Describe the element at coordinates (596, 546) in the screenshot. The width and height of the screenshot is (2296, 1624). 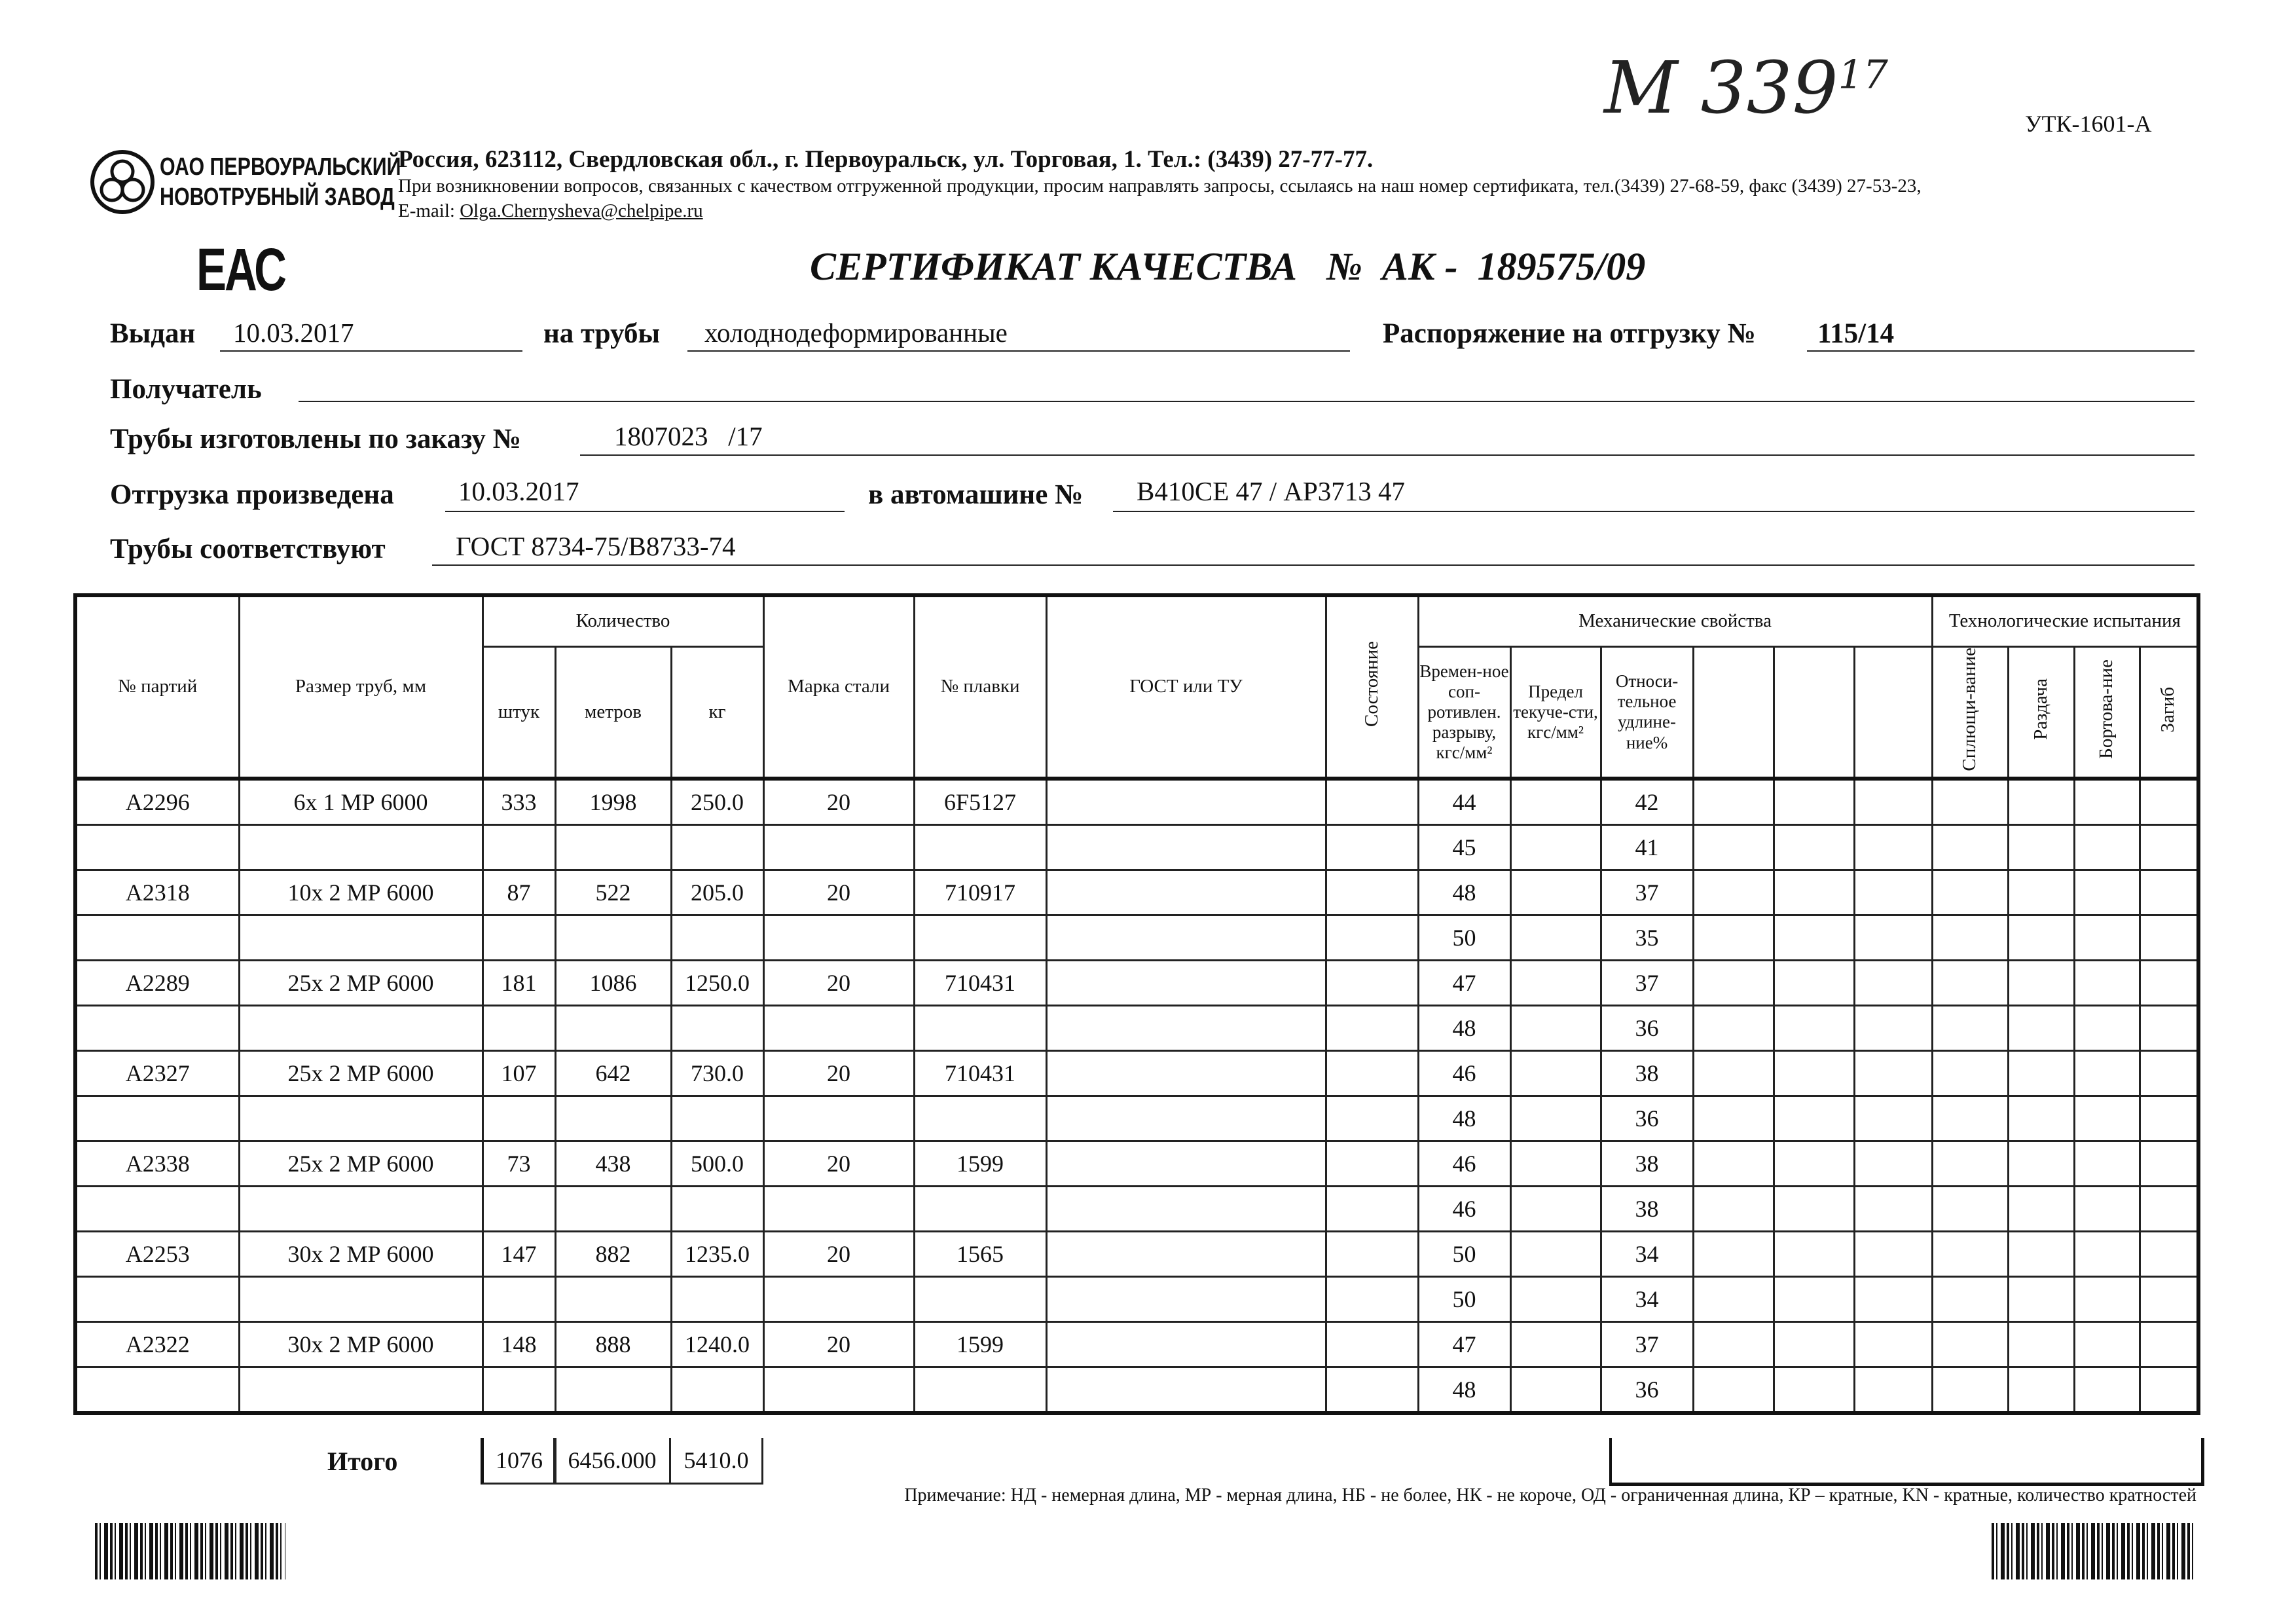
I see `conform-value: ГОСТ 8734-75/В8733-74` at that location.